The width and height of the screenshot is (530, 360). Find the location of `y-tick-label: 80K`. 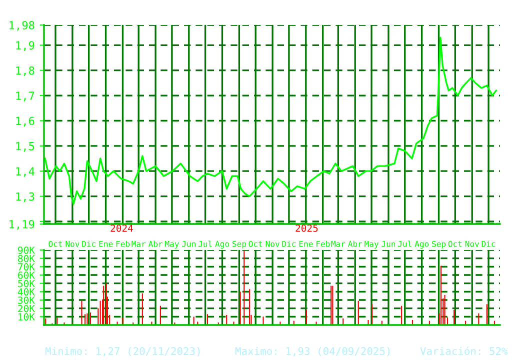

y-tick-label: 80K is located at coordinates (26, 258).